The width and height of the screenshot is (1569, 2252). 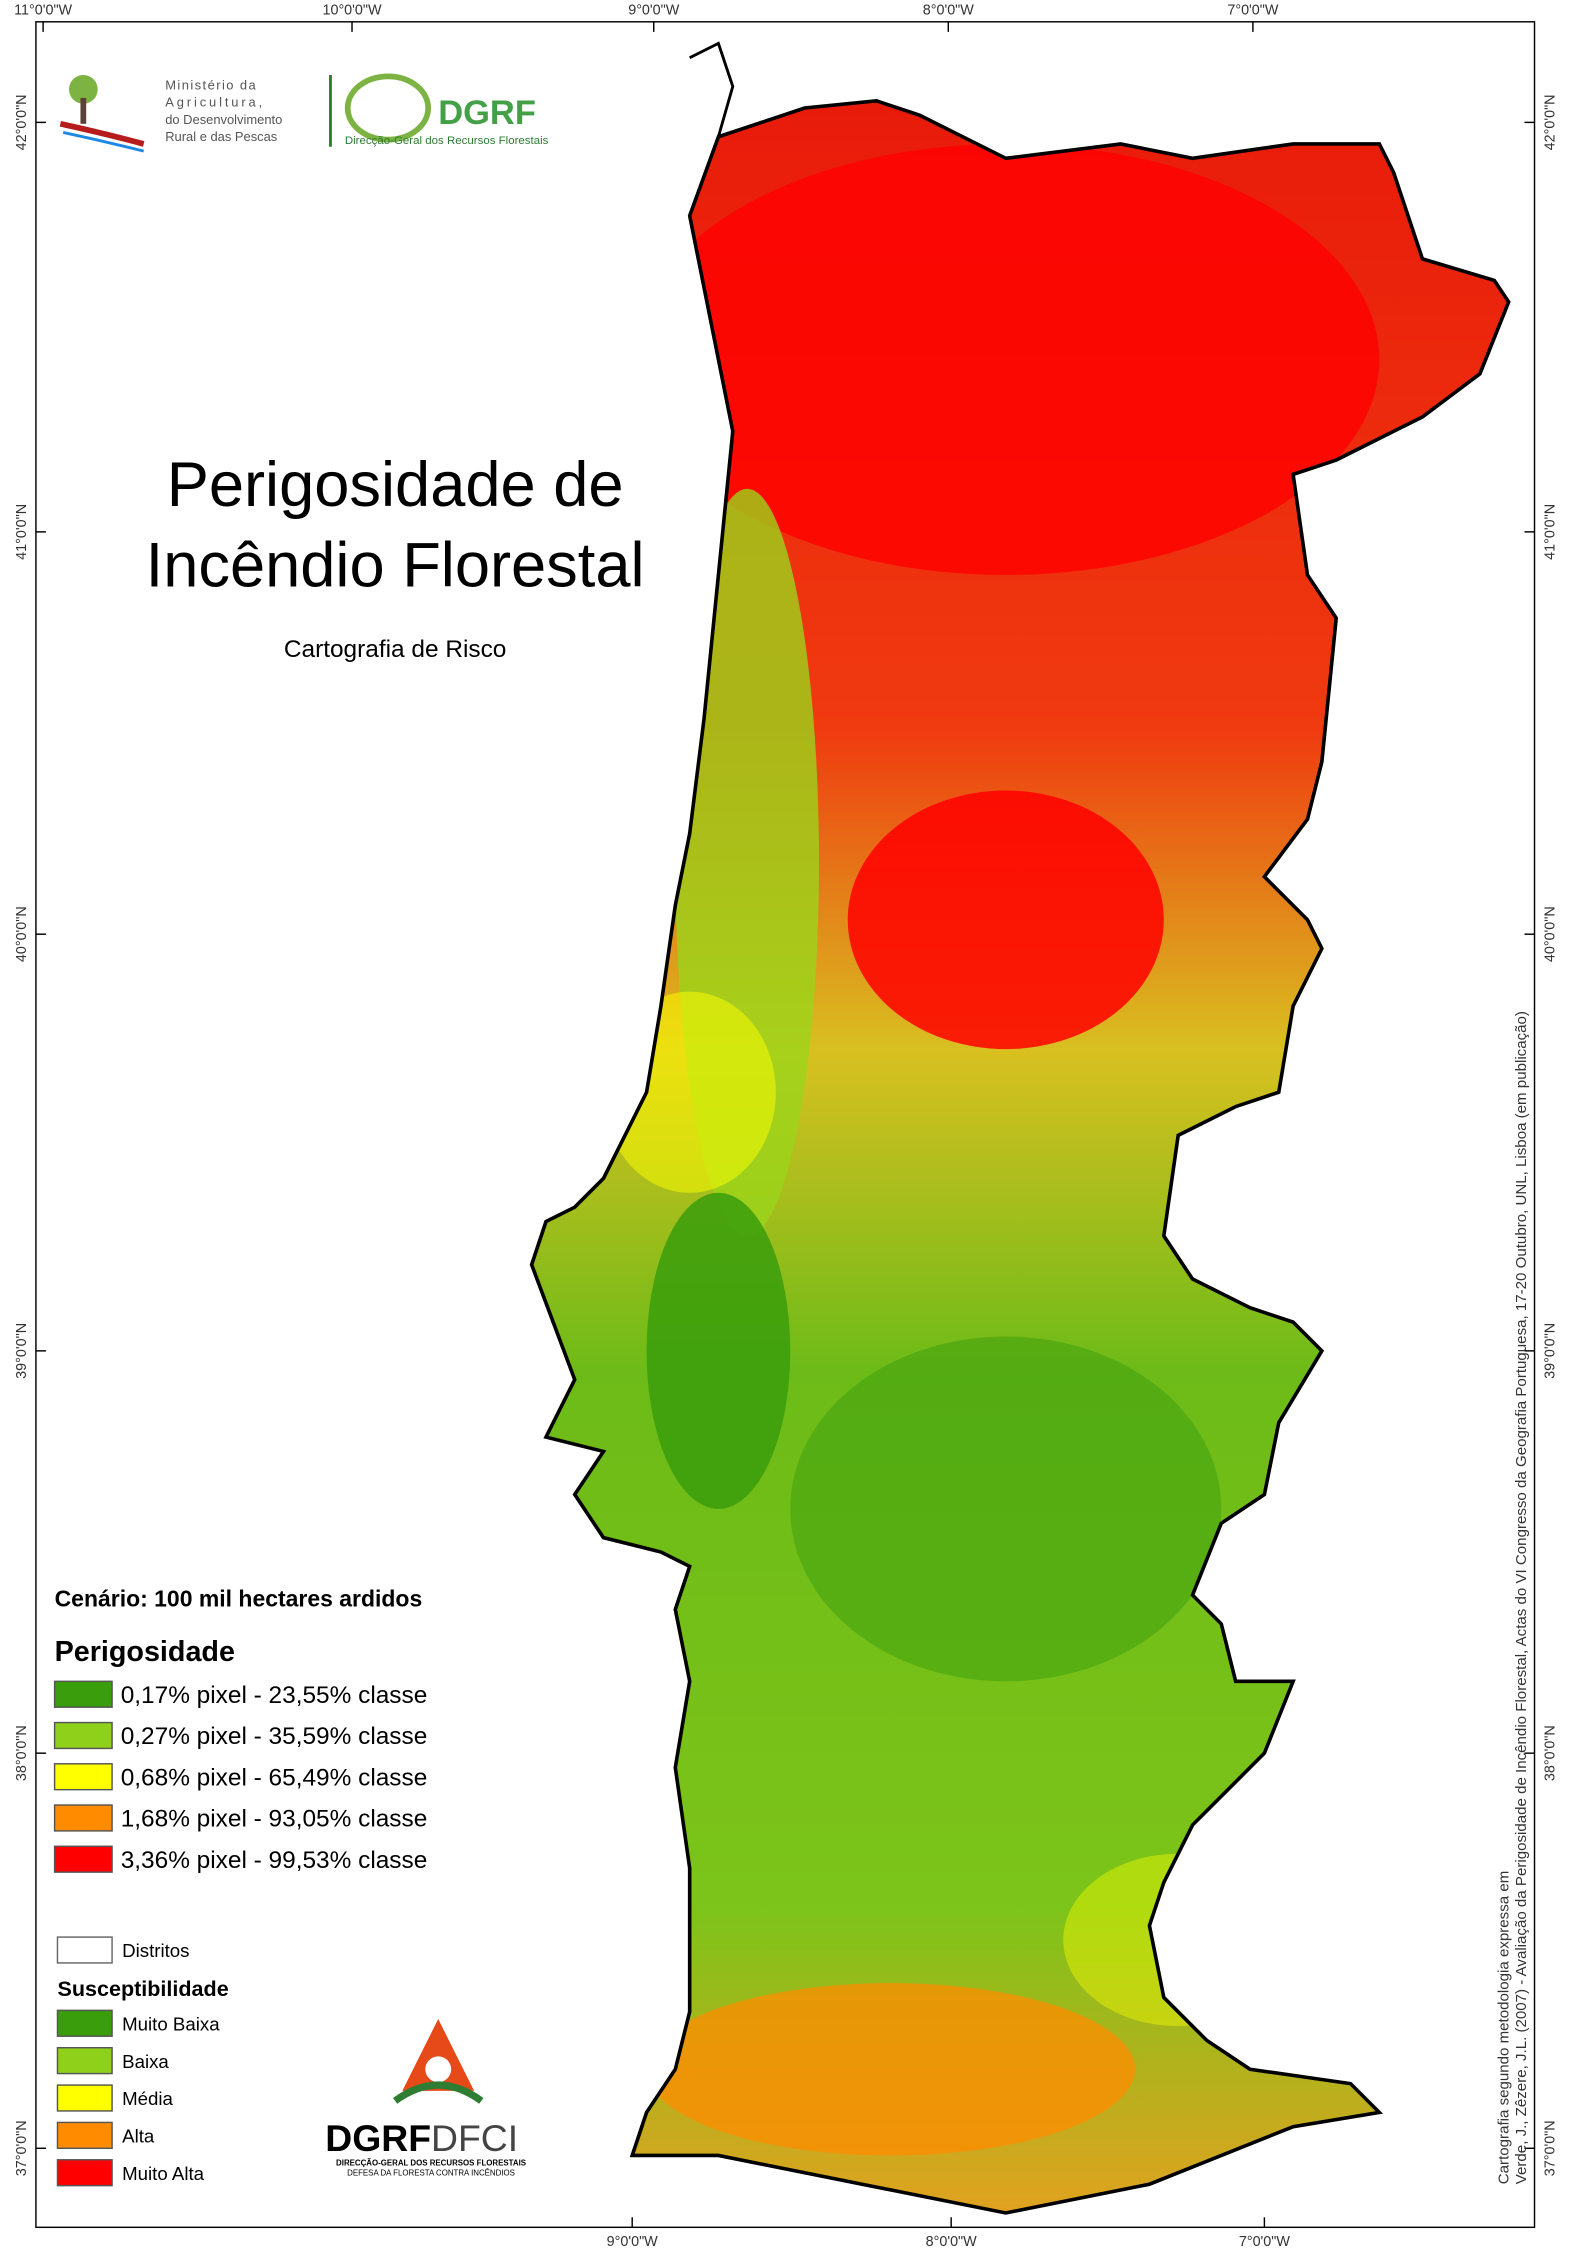 What do you see at coordinates (395, 565) in the screenshot?
I see `title-line: Incêndio Florestal` at bounding box center [395, 565].